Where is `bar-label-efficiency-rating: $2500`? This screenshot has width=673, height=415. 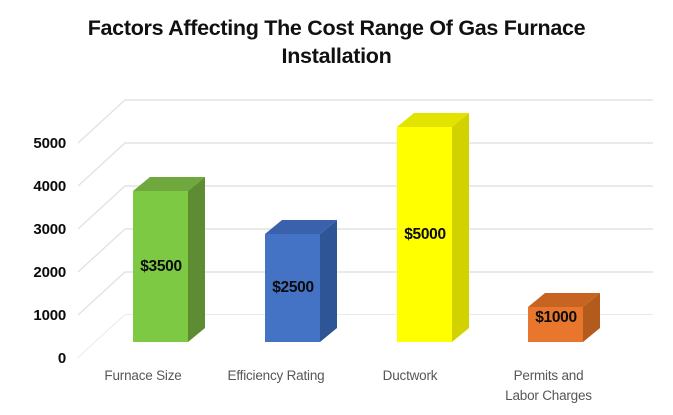
bar-label-efficiency-rating: $2500 is located at coordinates (293, 287).